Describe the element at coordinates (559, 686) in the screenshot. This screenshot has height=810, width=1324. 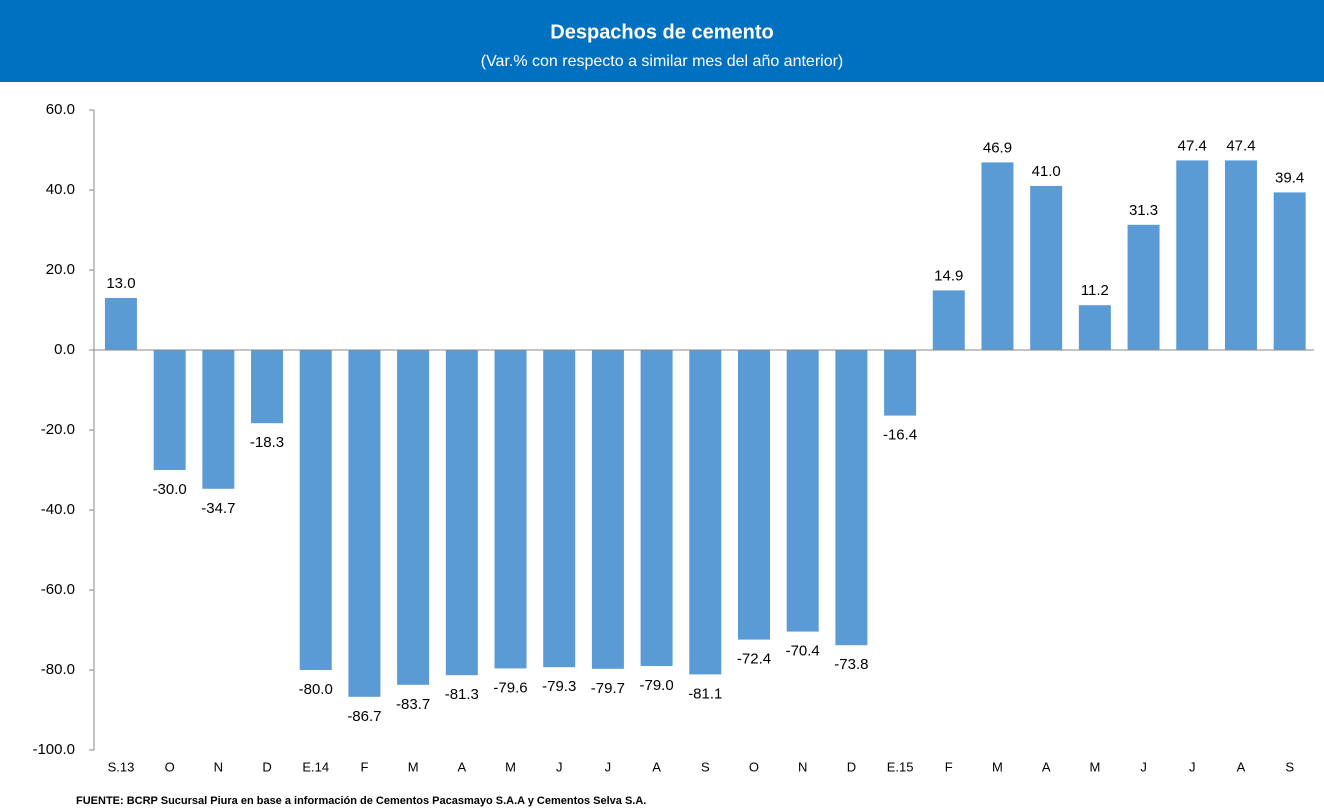
I see `value-label: -79.3` at that location.